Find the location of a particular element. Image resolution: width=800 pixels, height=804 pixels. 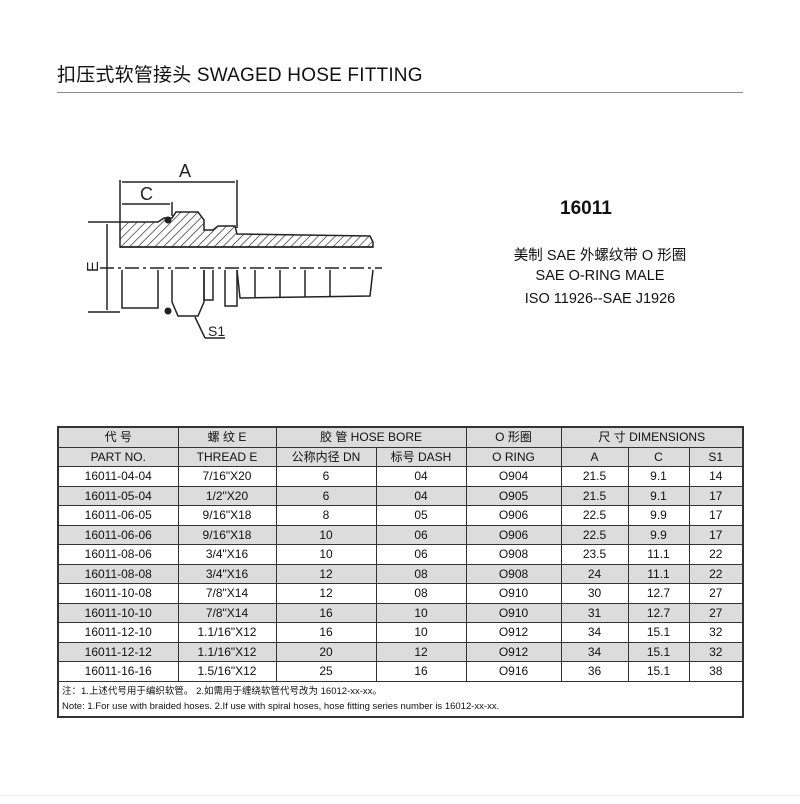

table-row: 16011-06-05 9/16"X18 8 05 O906 22.5 9.9 17 is located at coordinates (400, 515).